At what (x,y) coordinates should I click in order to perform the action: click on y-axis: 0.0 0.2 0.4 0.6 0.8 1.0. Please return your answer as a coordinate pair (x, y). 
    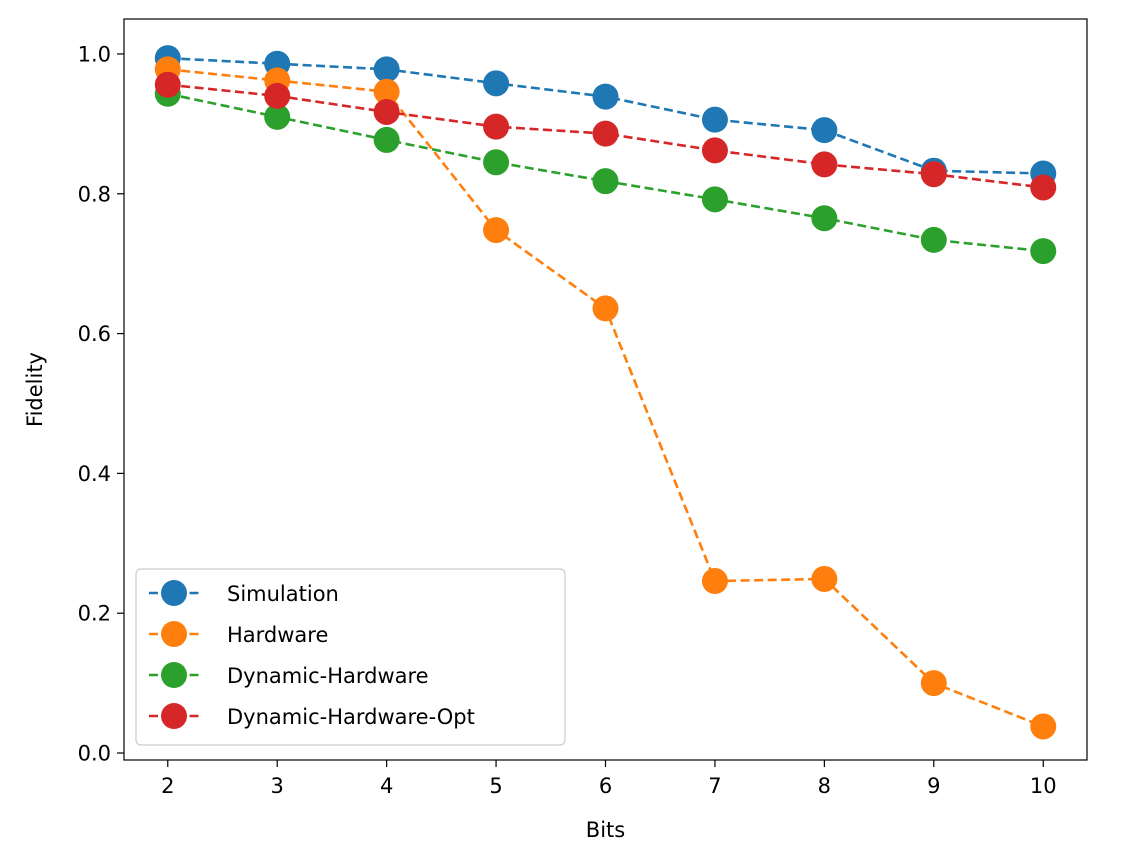
    Looking at the image, I should click on (101, 404).